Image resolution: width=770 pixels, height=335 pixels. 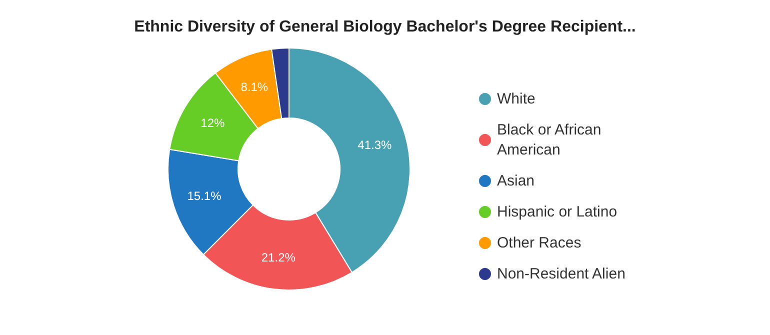 I want to click on data-label: 41.3%, so click(x=375, y=145).